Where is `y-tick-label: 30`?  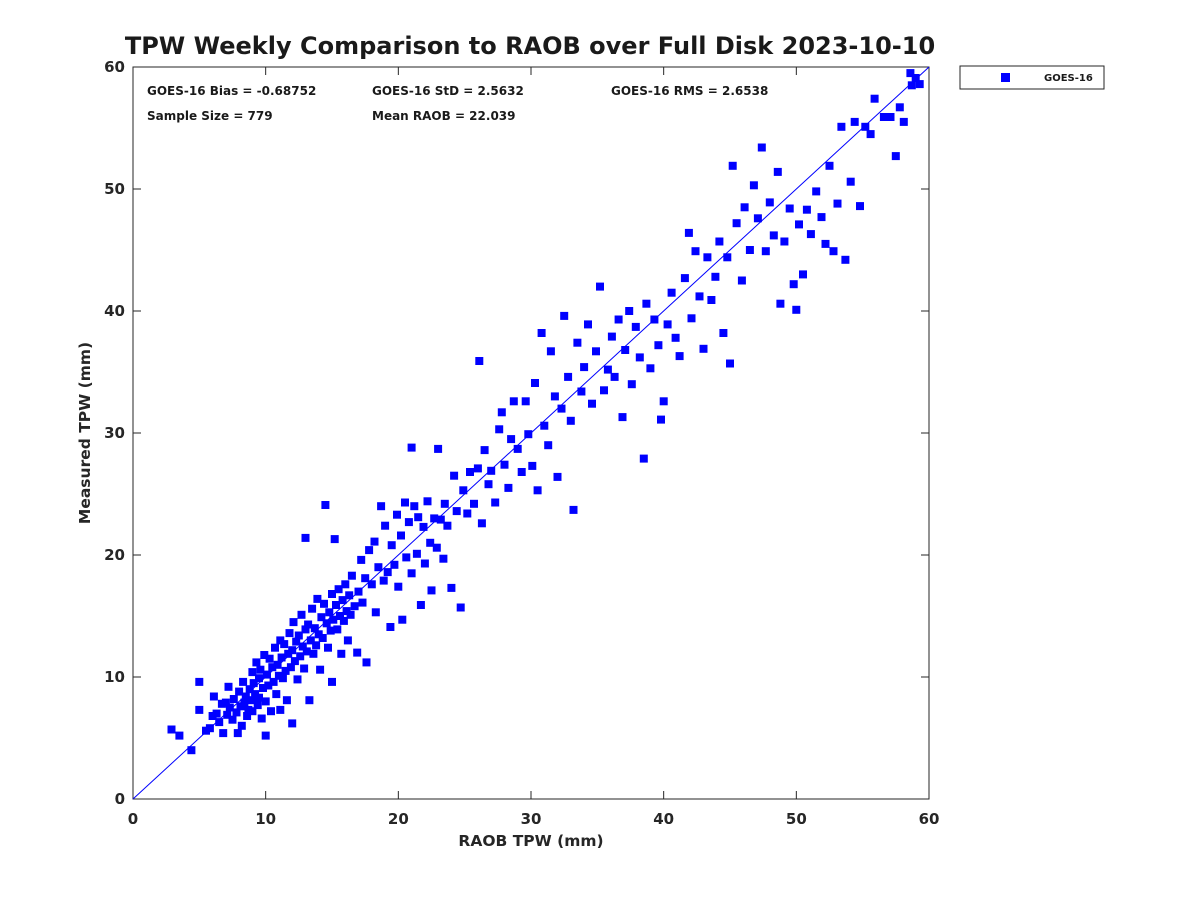
y-tick-label: 30 is located at coordinates (114, 433).